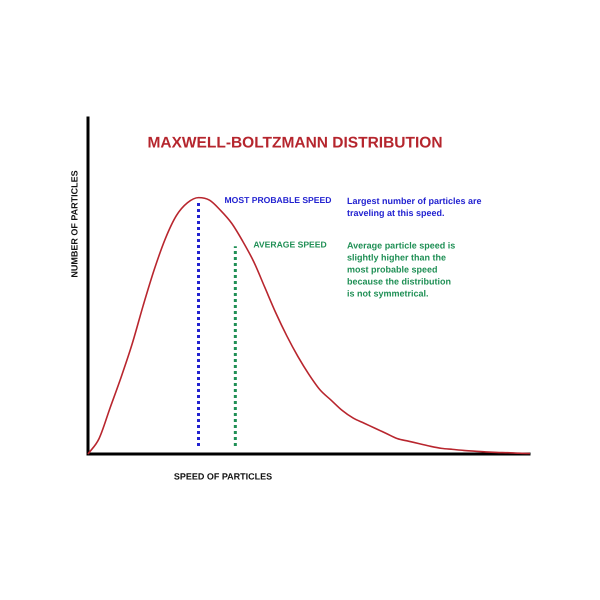 This screenshot has width=600, height=600. What do you see at coordinates (401, 269) in the screenshot?
I see `annotation: Average particle speed is slightly higher than the most probable speed because the distribution is not symmetrical.` at bounding box center [401, 269].